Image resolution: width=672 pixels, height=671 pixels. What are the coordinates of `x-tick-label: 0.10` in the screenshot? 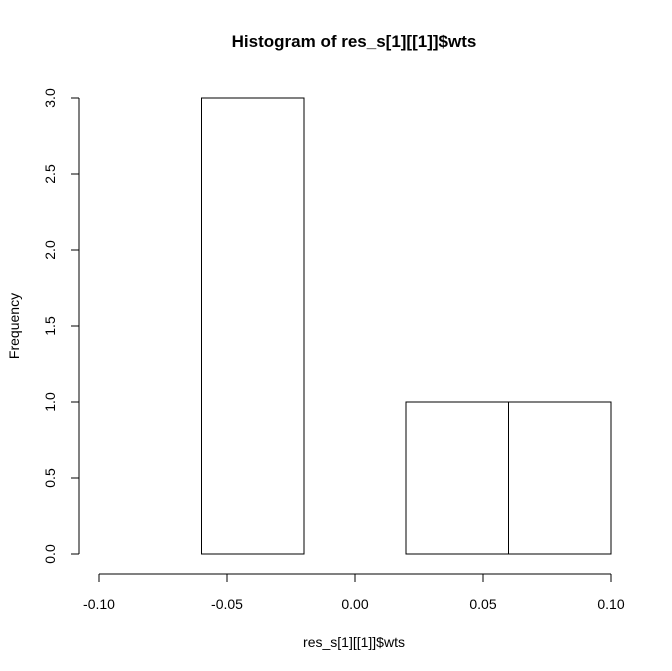 It's located at (610, 604).